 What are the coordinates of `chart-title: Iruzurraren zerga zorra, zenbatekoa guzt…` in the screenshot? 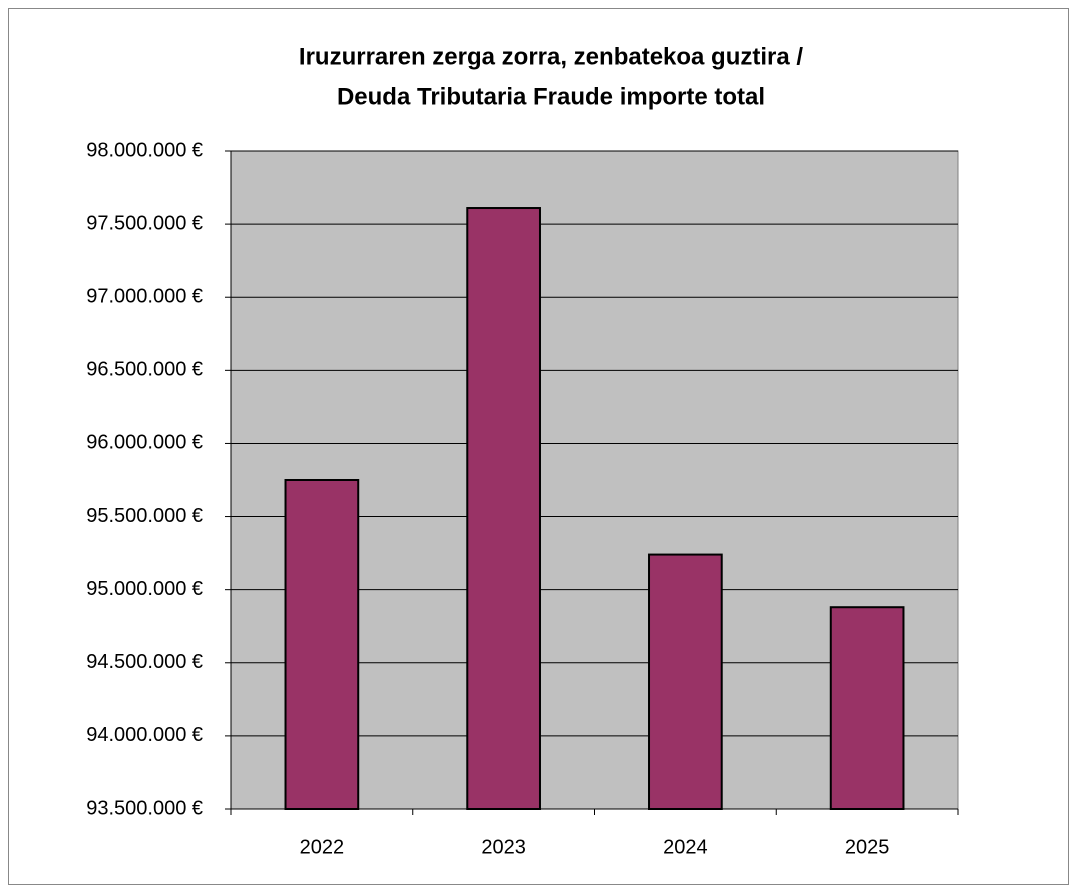 It's located at (551, 56).